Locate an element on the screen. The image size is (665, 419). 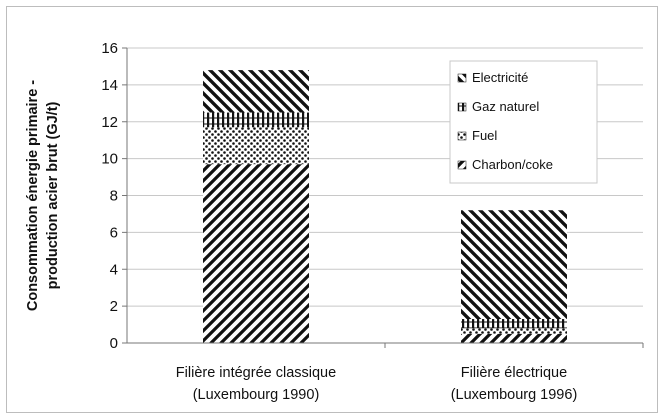
y-axis-label: production acier brut (GJ/t) is located at coordinates (53, 195).